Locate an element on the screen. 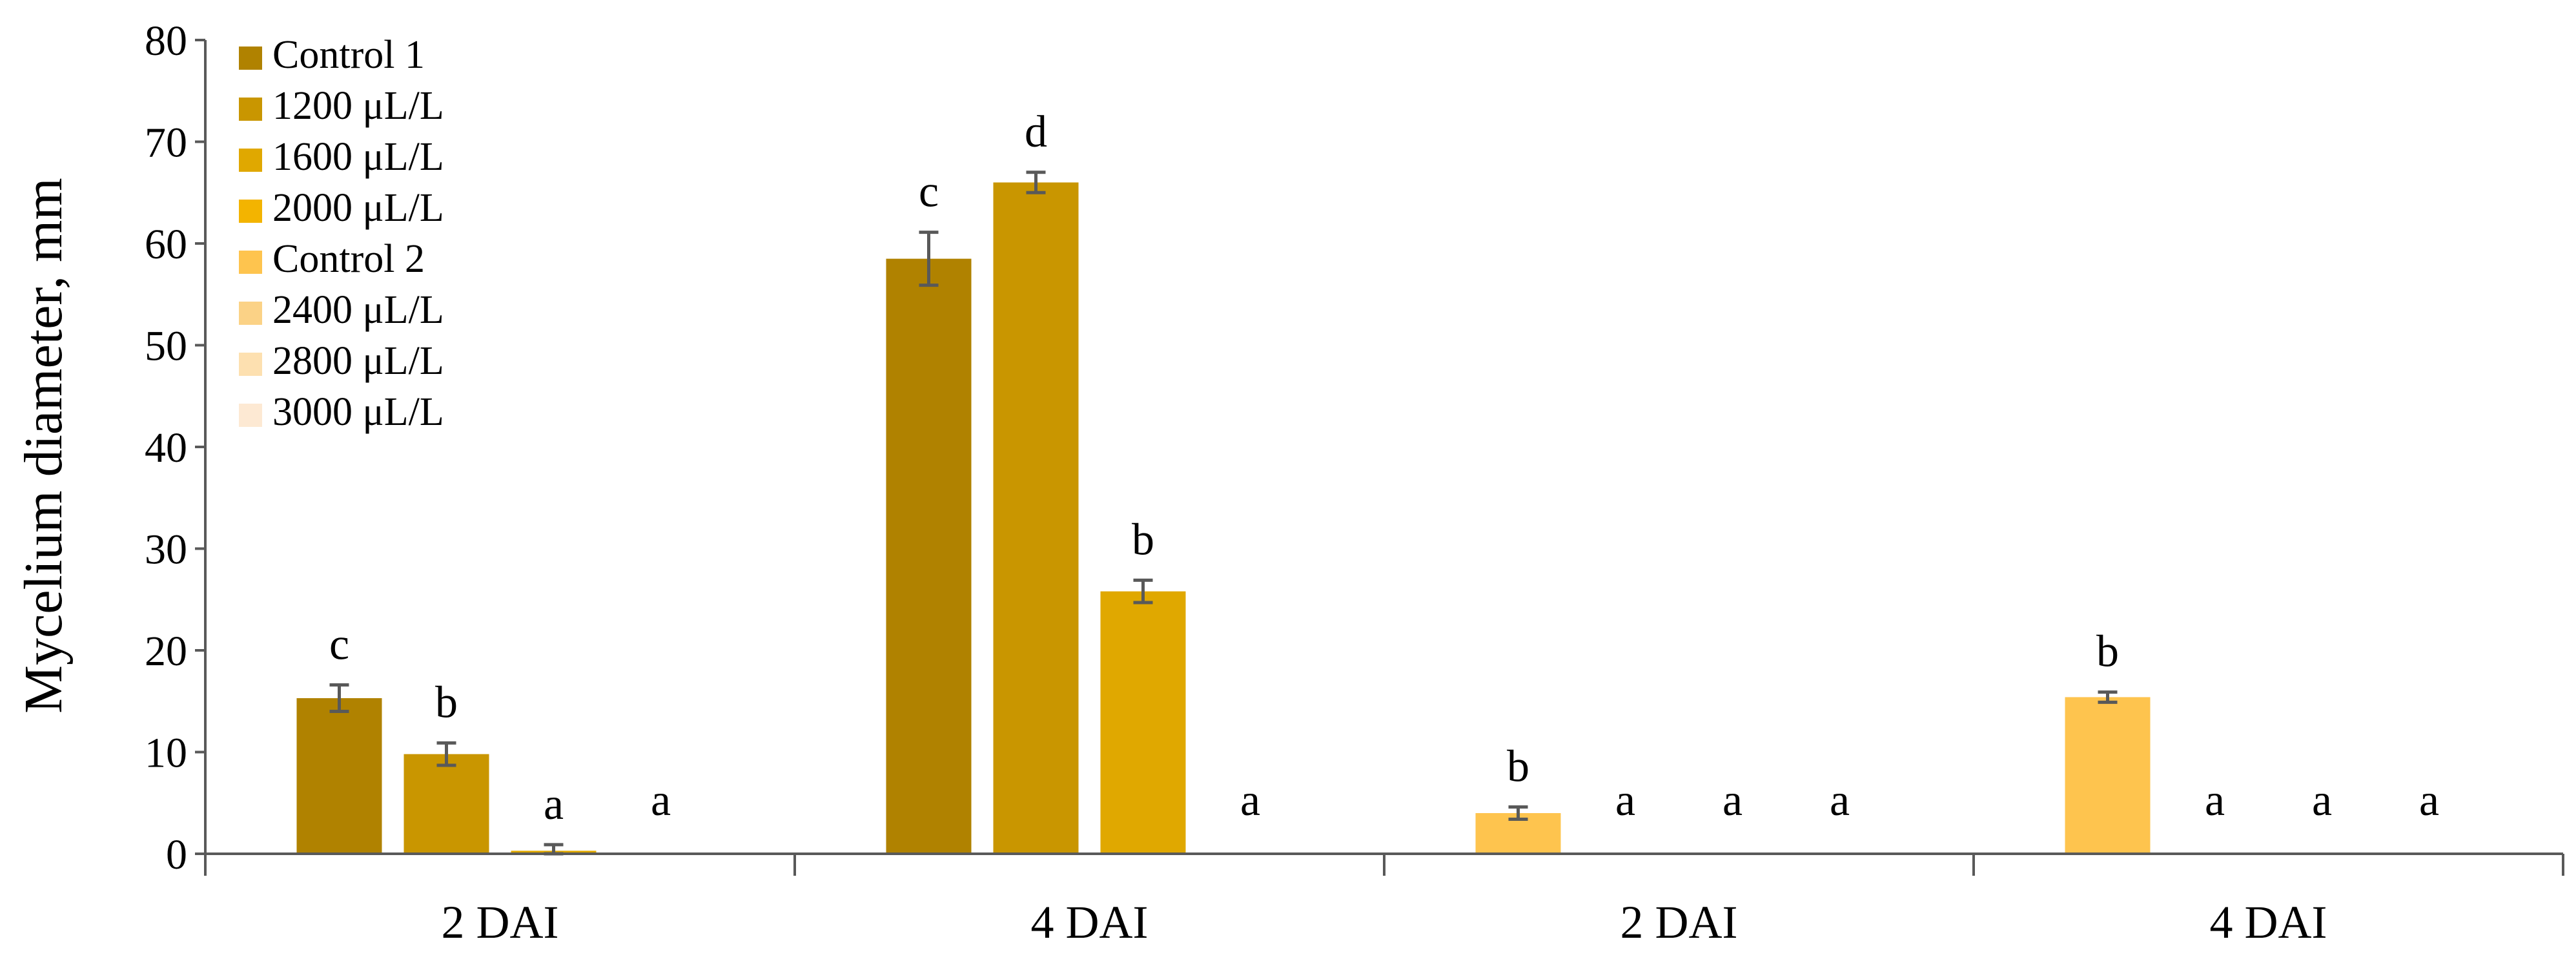 The height and width of the screenshot is (961, 2576). y-tick-label: 50 is located at coordinates (166, 346).